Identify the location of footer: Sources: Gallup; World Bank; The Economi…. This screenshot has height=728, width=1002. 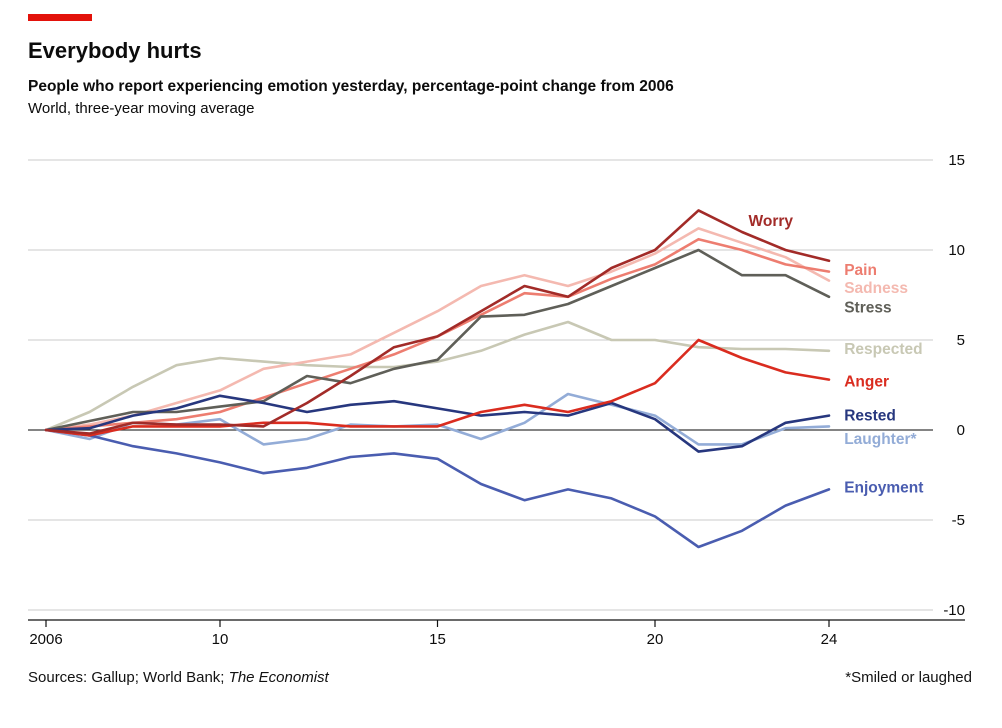
(500, 677).